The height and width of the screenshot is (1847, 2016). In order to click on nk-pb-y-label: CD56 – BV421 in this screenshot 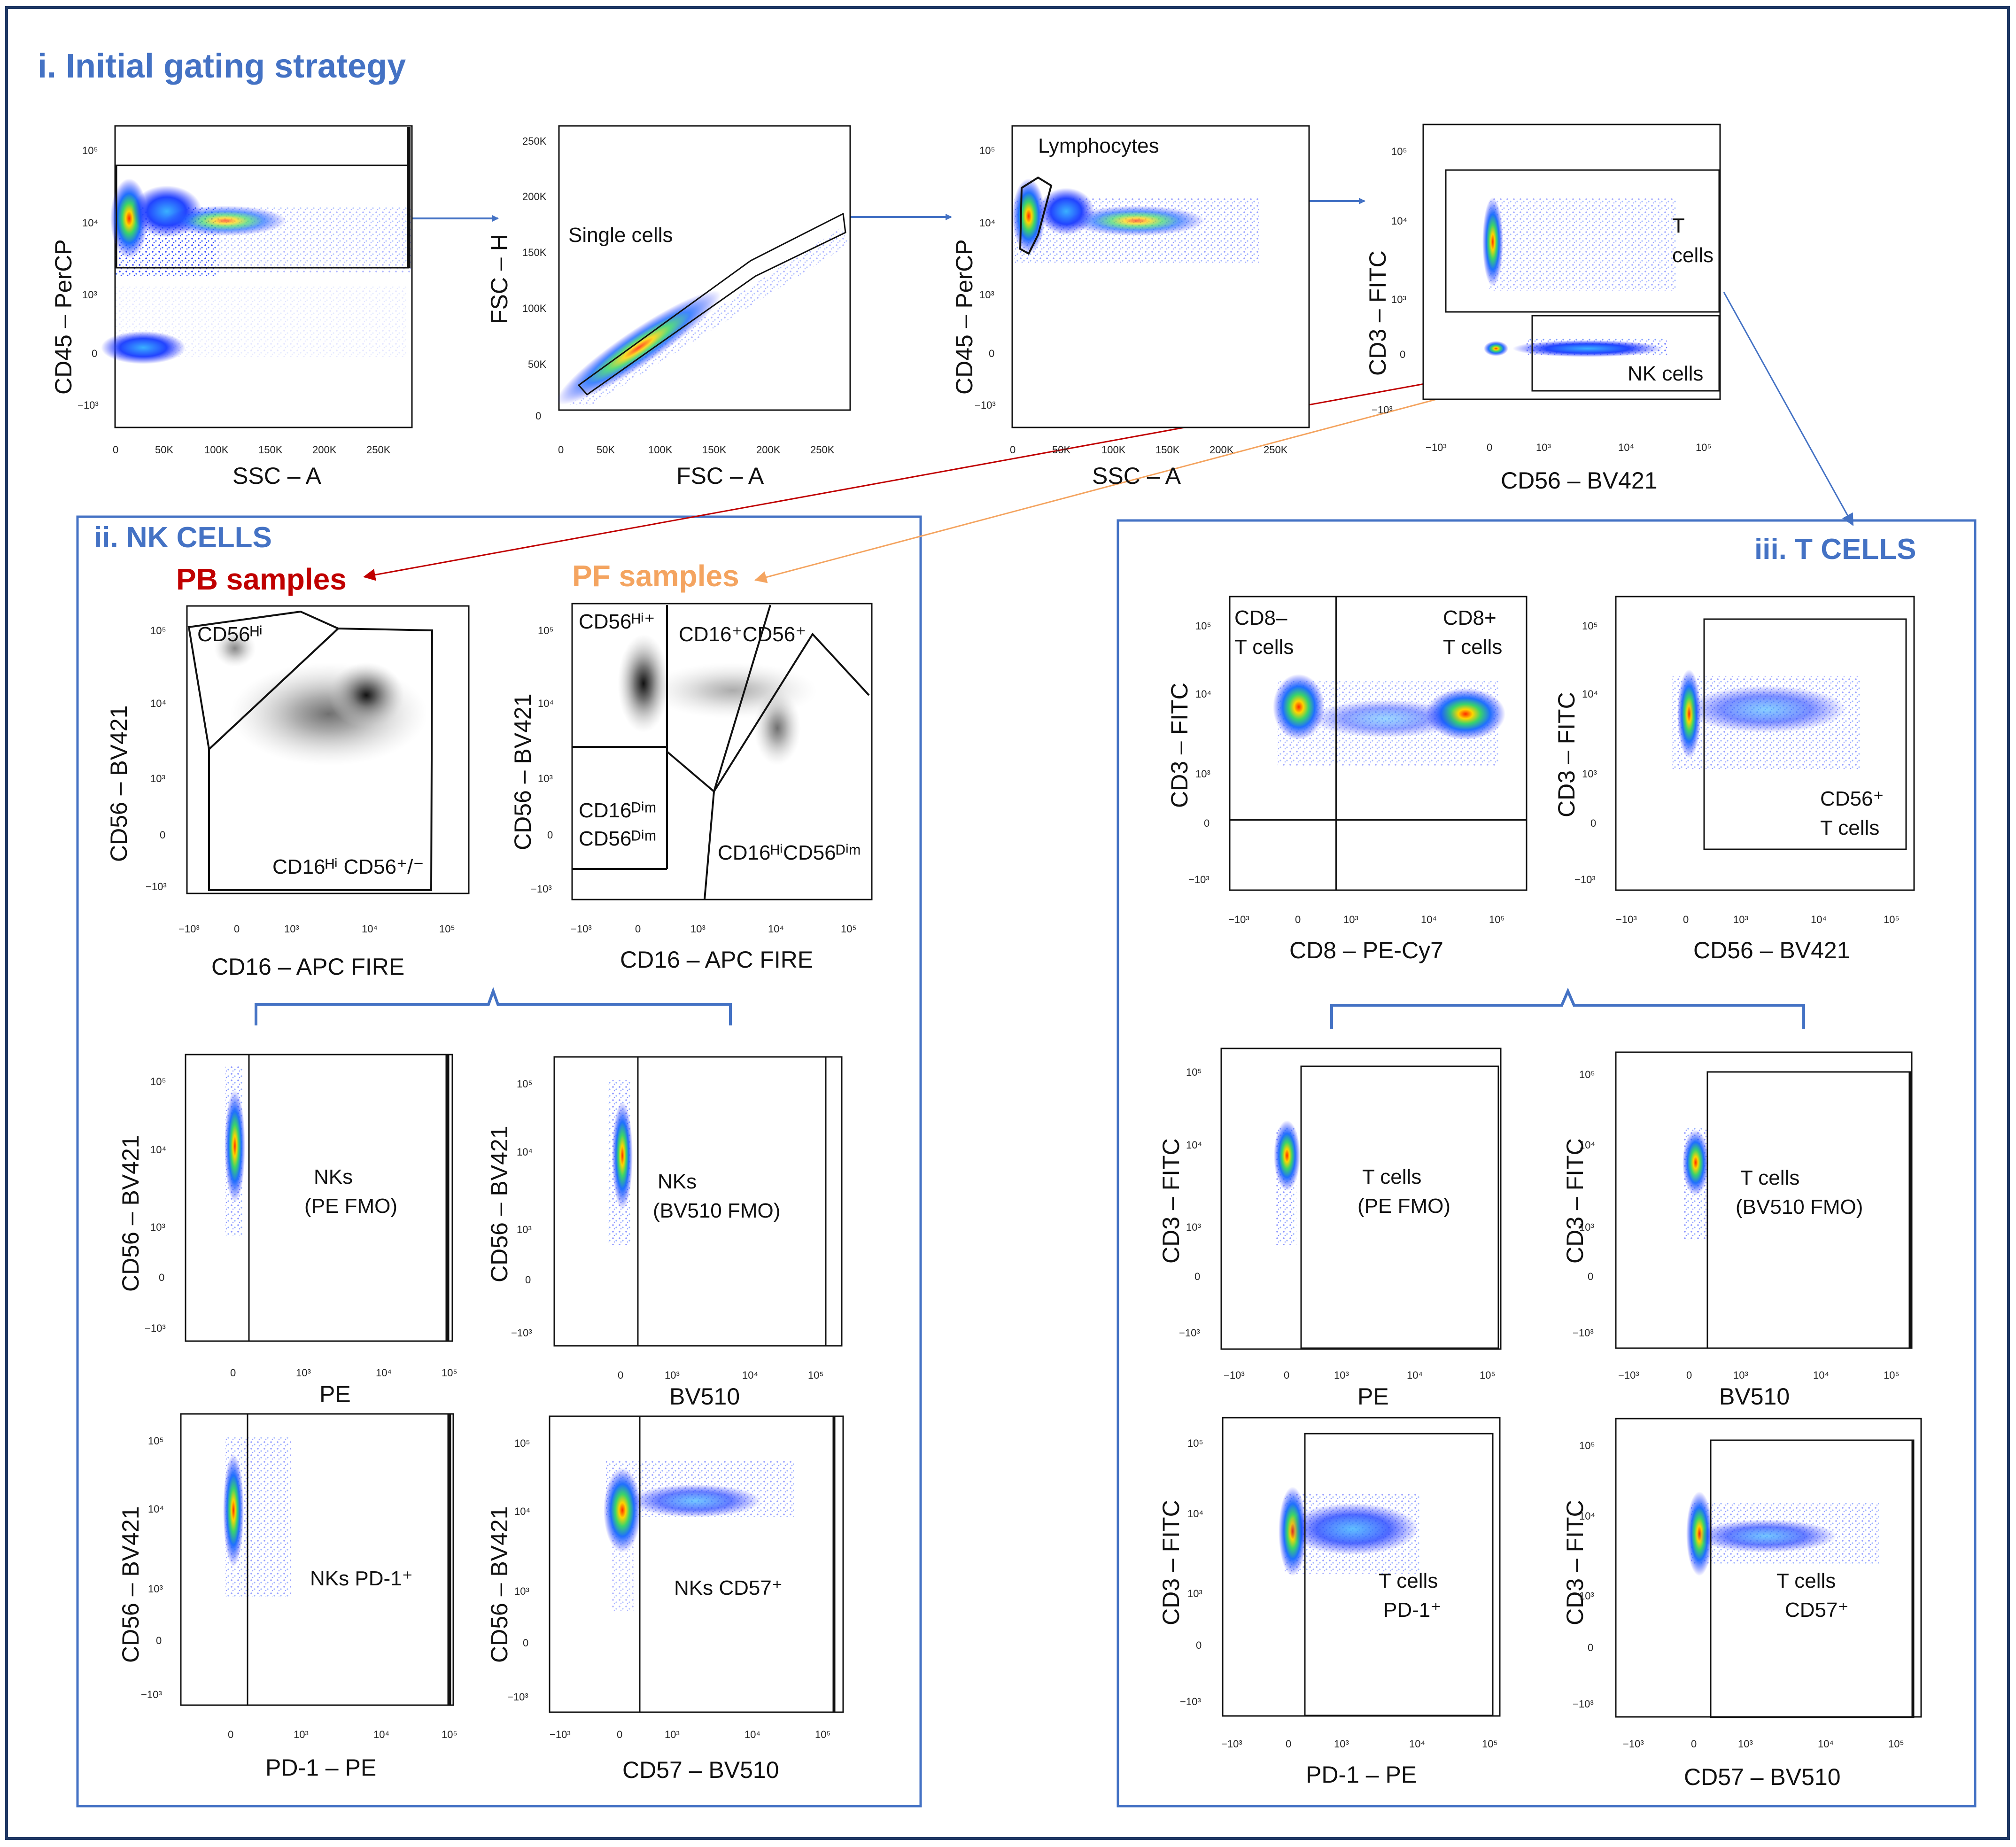, I will do `click(119, 783)`.